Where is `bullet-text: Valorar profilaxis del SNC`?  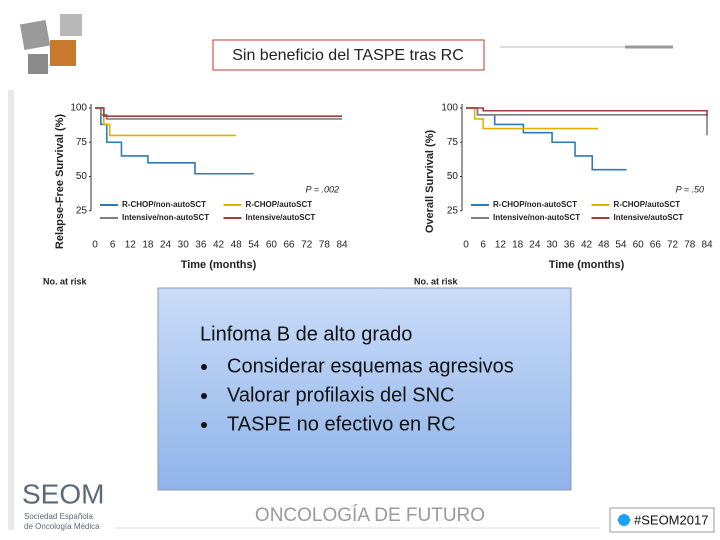 bullet-text: Valorar profilaxis del SNC is located at coordinates (341, 395).